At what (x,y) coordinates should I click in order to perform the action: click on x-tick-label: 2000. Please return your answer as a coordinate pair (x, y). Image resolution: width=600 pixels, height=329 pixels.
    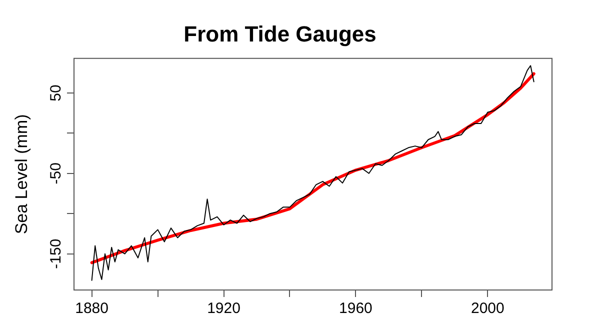
    Looking at the image, I should click on (487, 309).